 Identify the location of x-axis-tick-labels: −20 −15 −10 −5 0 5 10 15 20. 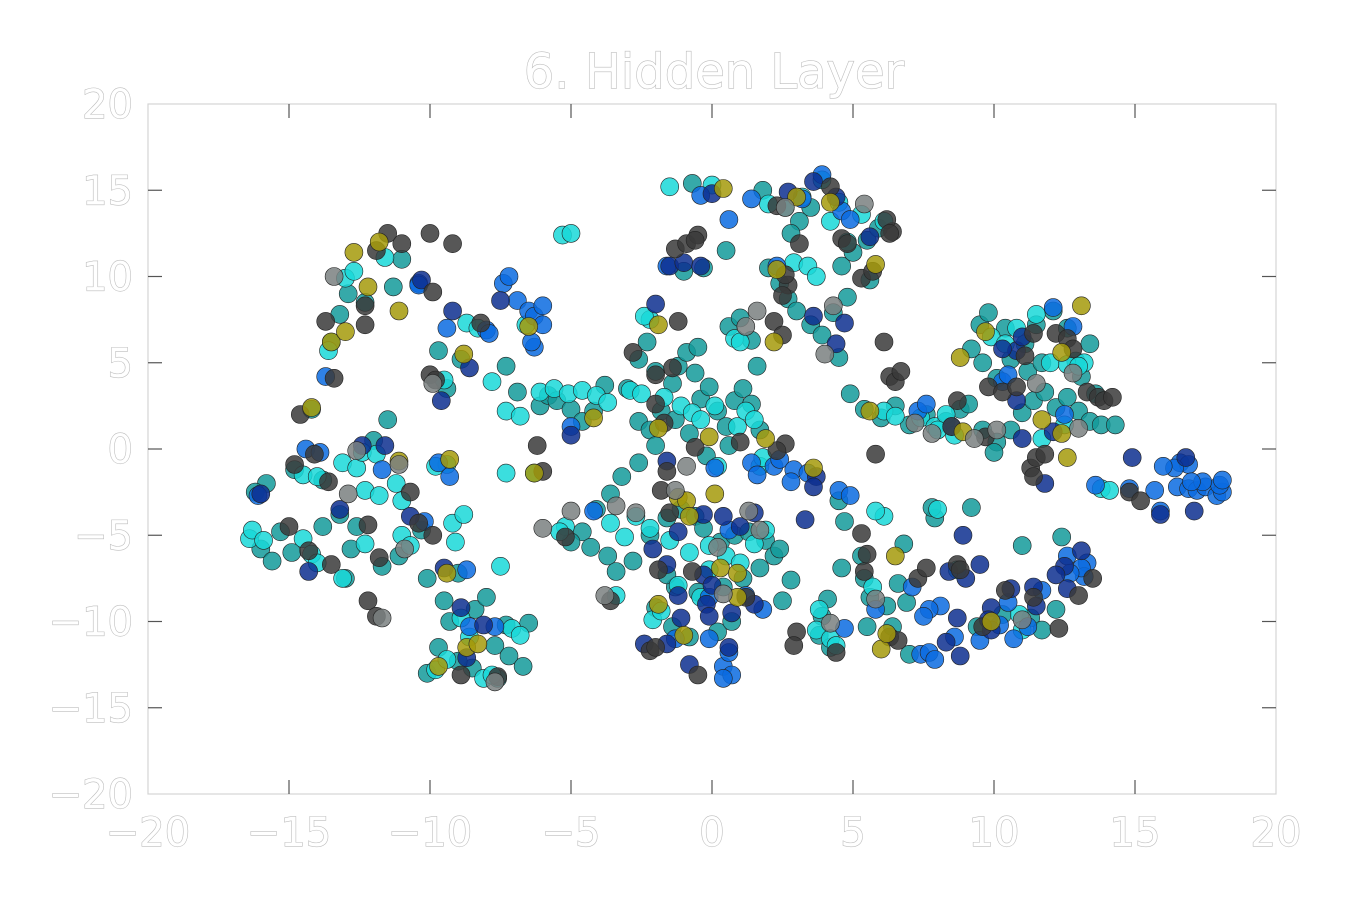
(703, 832).